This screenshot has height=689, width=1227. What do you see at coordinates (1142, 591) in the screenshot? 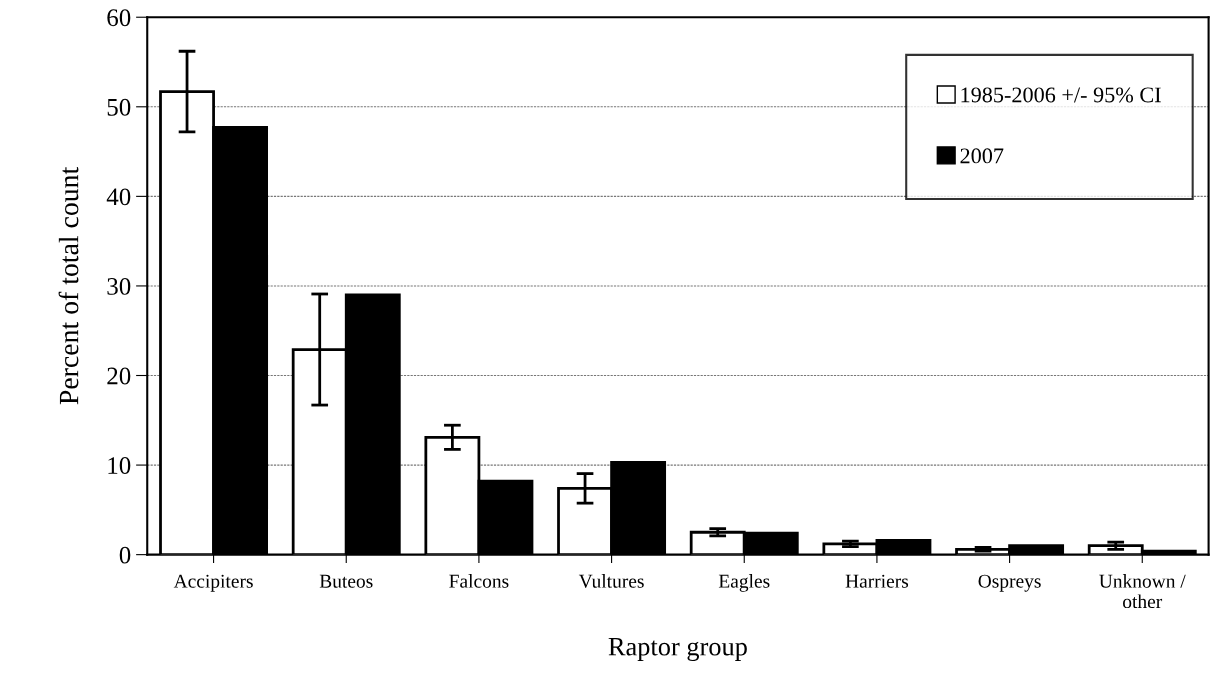
I see `x-tick-label: Unknown / other` at bounding box center [1142, 591].